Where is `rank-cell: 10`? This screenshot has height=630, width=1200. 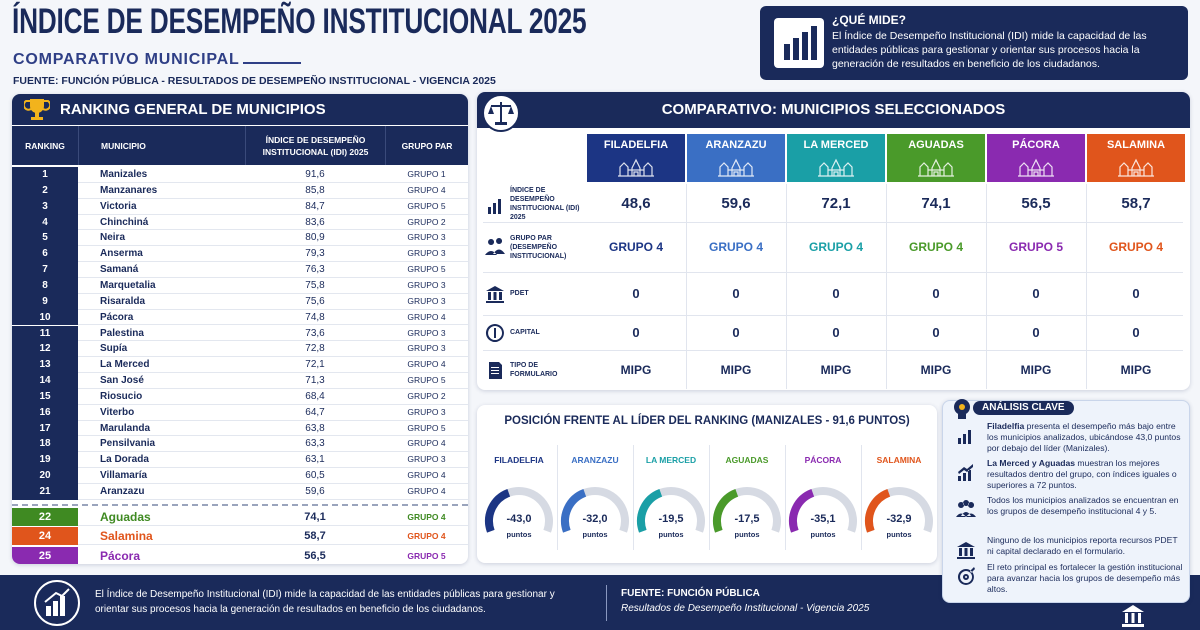 rank-cell: 10 is located at coordinates (45, 317).